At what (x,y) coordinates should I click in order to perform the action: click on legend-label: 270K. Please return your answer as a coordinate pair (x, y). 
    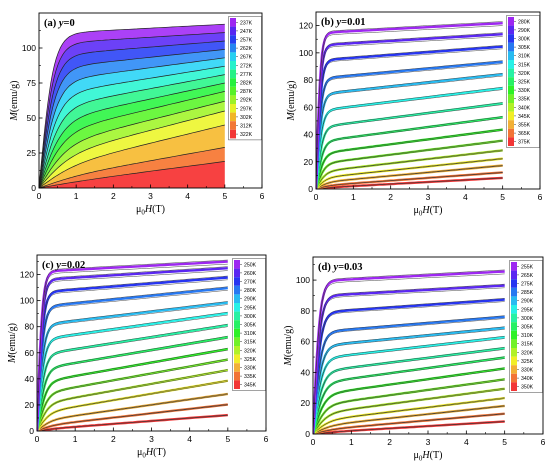
    Looking at the image, I should click on (250, 283).